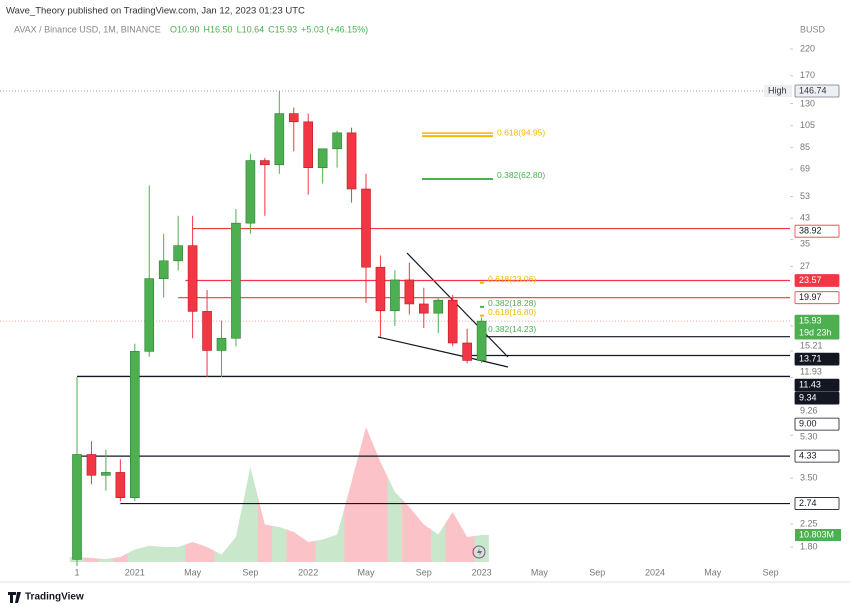 The height and width of the screenshot is (607, 850). I want to click on chart-title: AVAX / Binance USD, 1M, BINANCE, so click(87, 29).